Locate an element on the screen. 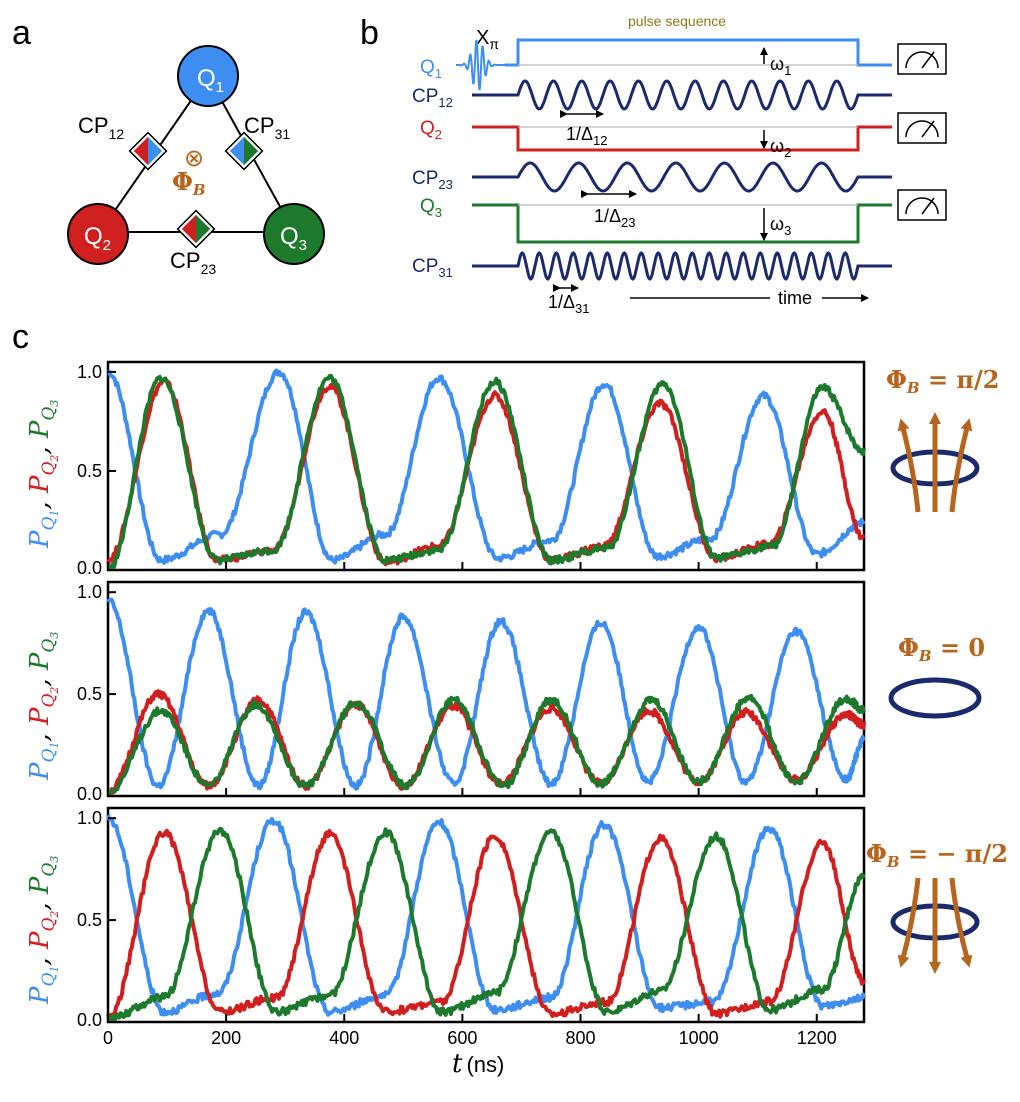 Image resolution: width=1020 pixels, height=1102 pixels. meter-icon-q1 is located at coordinates (922, 59).